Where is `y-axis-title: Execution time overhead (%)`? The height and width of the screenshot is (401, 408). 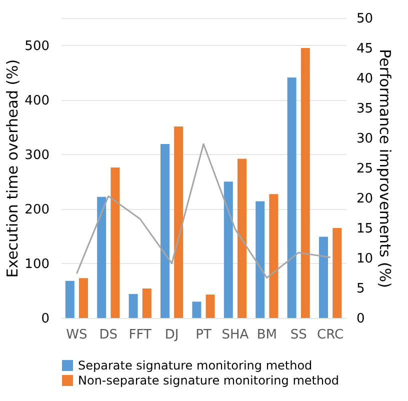 y-axis-title: Execution time overhead (%) is located at coordinates (13, 168).